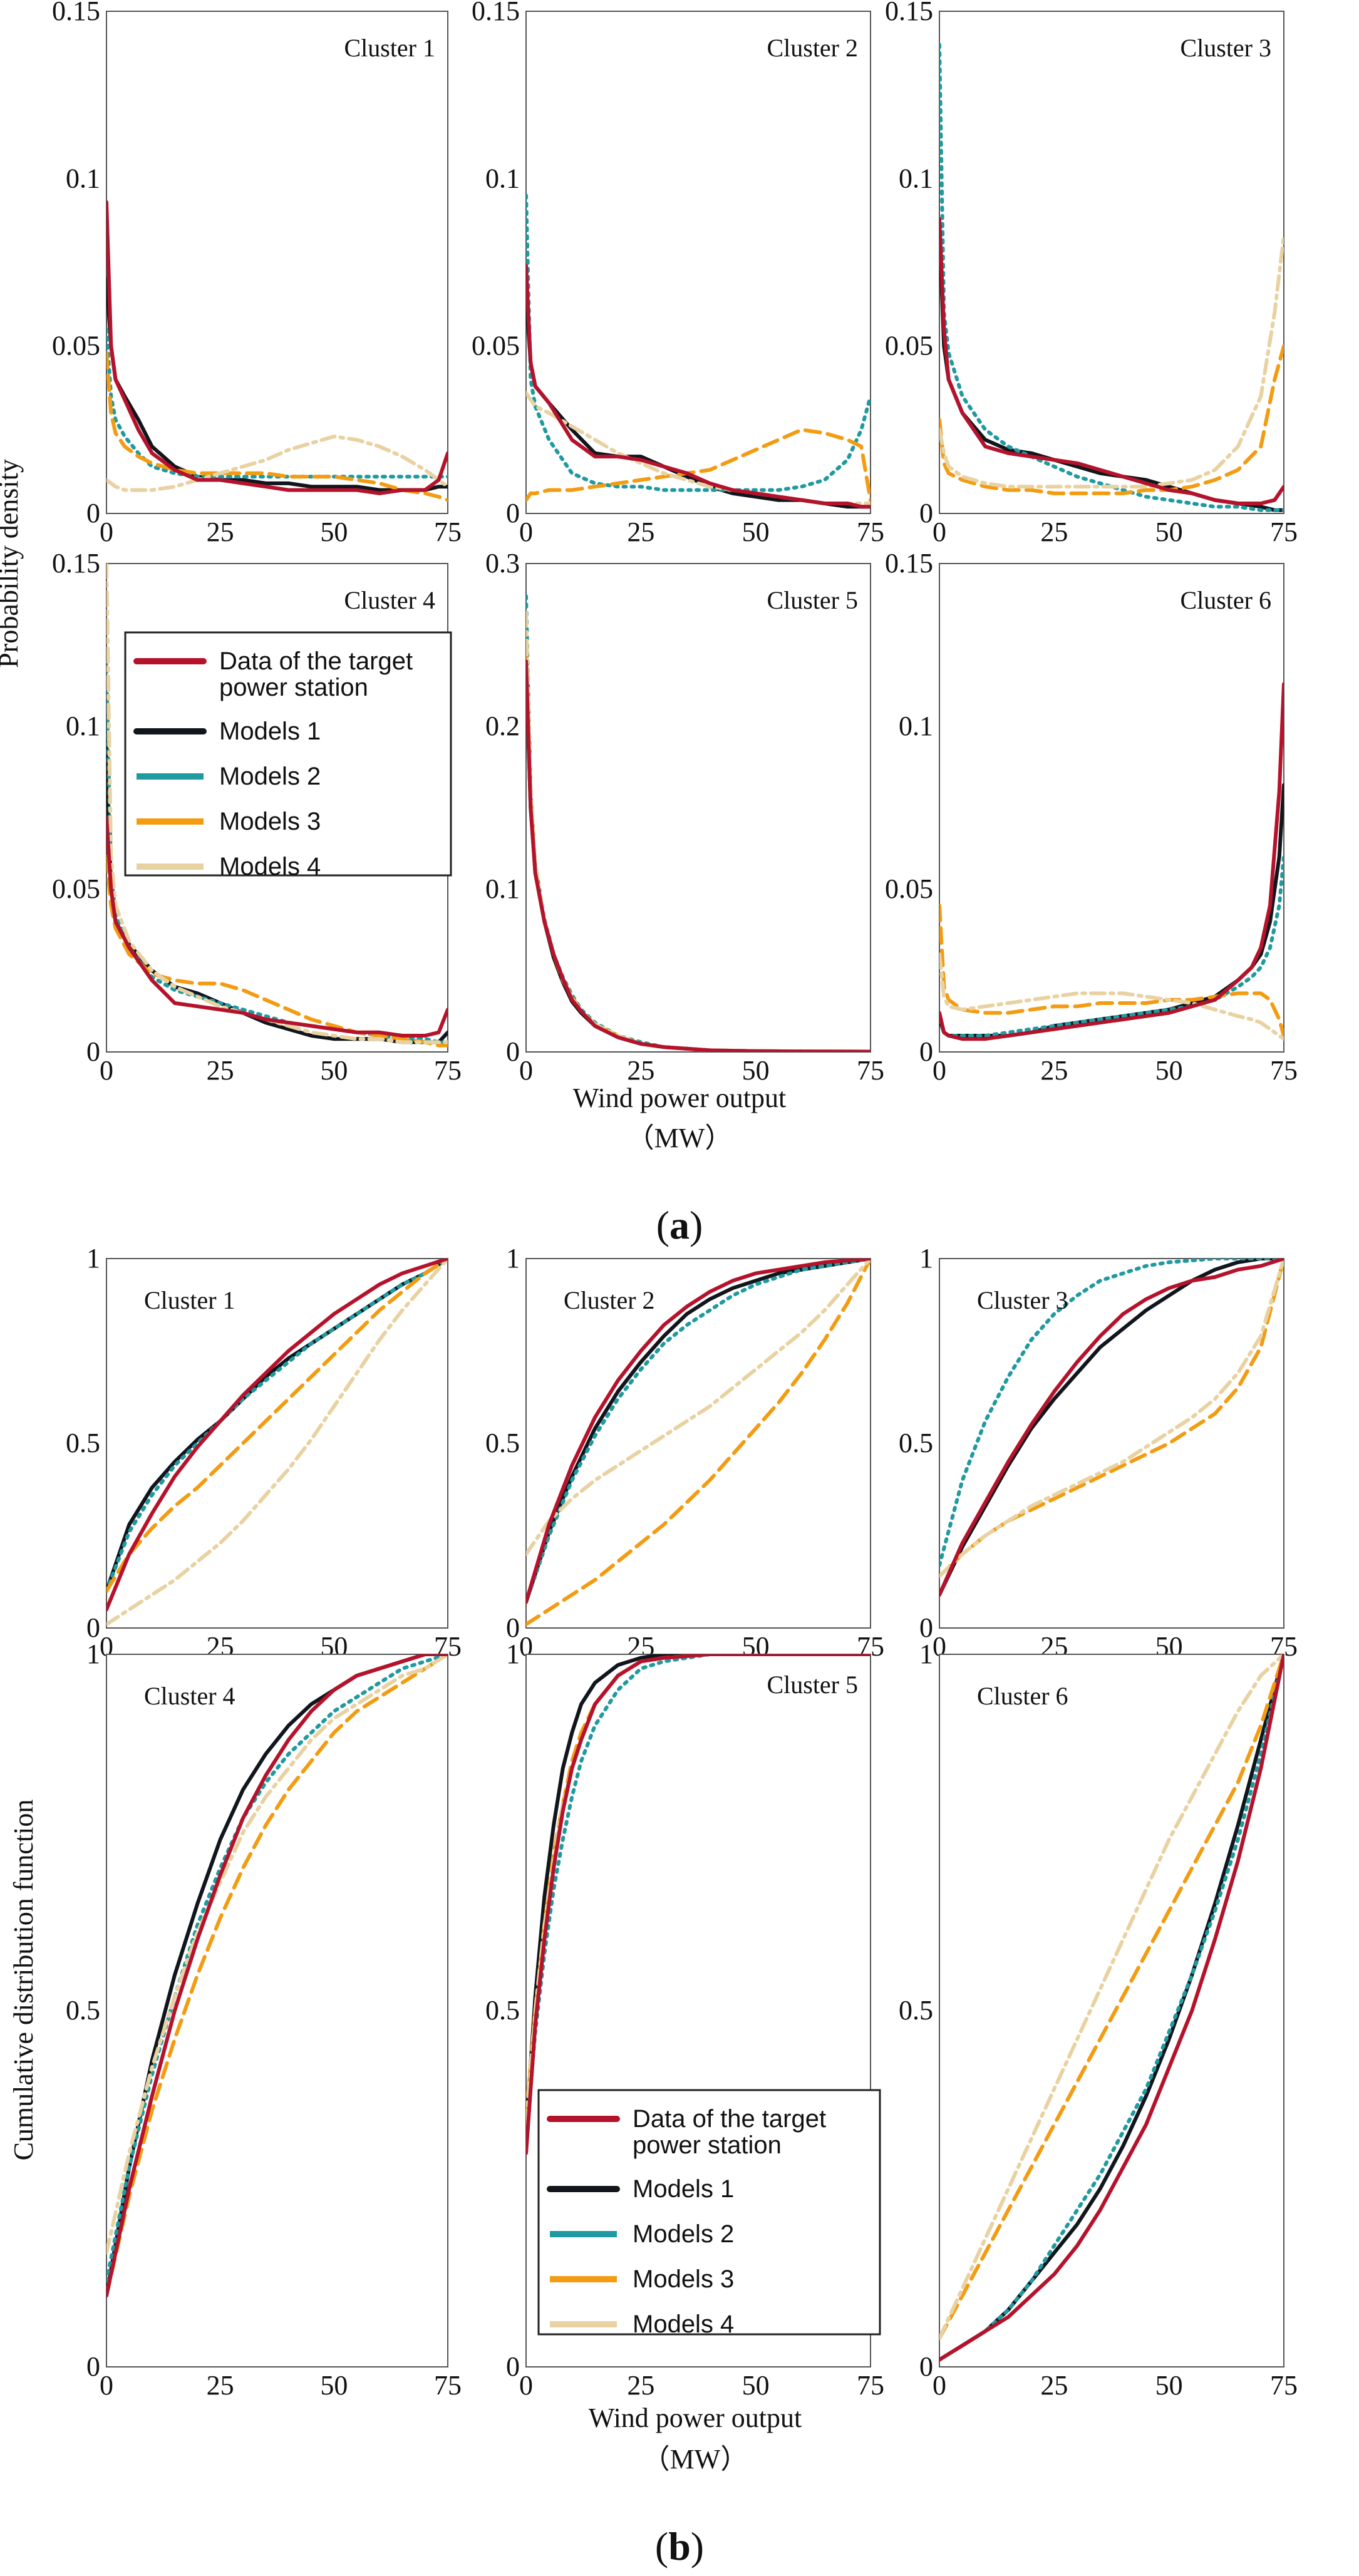 The height and width of the screenshot is (2576, 1359). I want to click on panel-a-cluster-1: 0 25 50 75 0 0.05 0.1 0.15 Cluster 1, so click(257, 273).